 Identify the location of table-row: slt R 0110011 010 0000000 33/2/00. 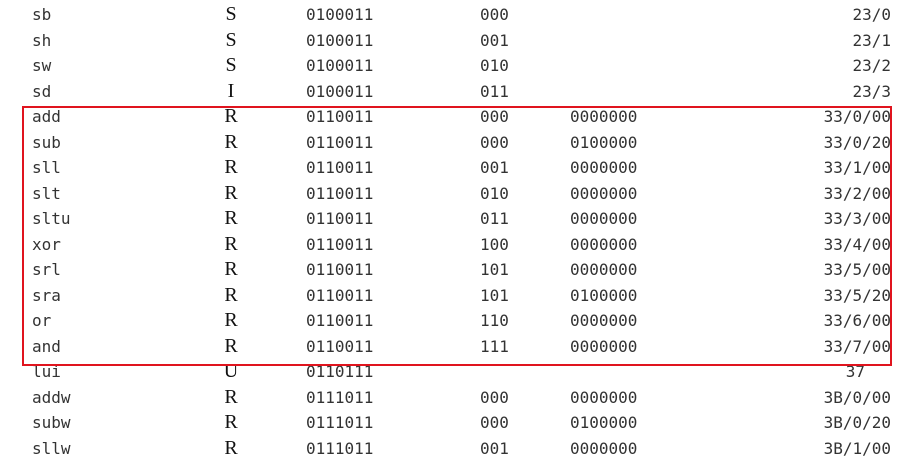
(452, 194).